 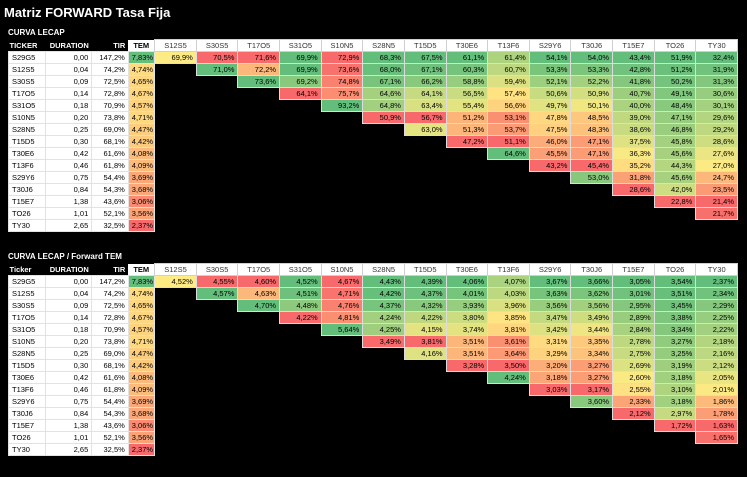 I want to click on tem-cell: 4,08%, so click(x=141, y=153).